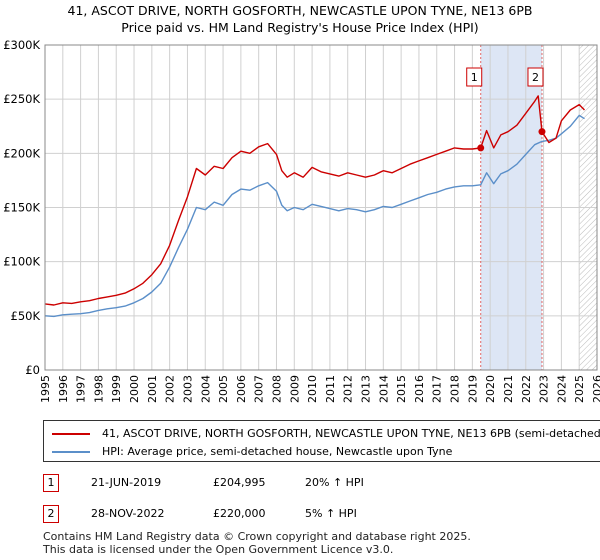  What do you see at coordinates (71, 452) in the screenshot?
I see `legend-line-hpi` at bounding box center [71, 452].